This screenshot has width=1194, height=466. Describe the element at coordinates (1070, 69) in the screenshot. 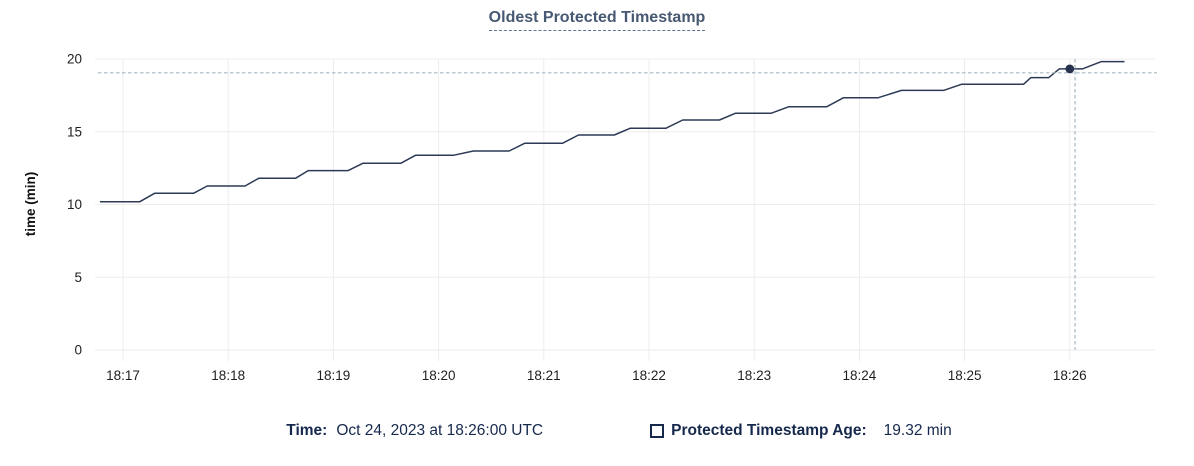

I see `hover-point` at that location.